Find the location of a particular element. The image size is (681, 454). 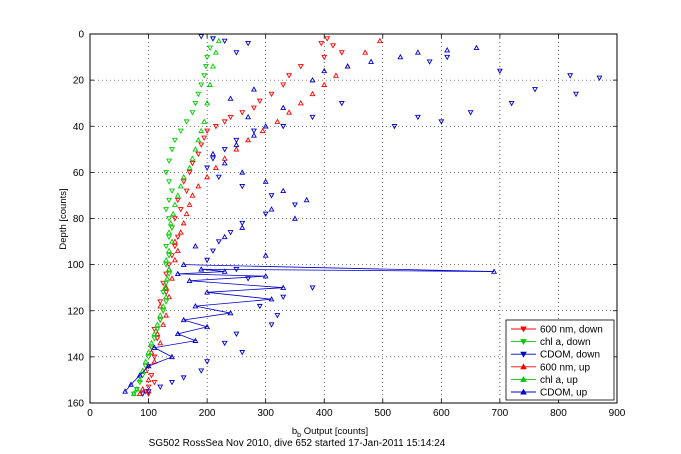

legend-label: 600 nm, up is located at coordinates (565, 367).